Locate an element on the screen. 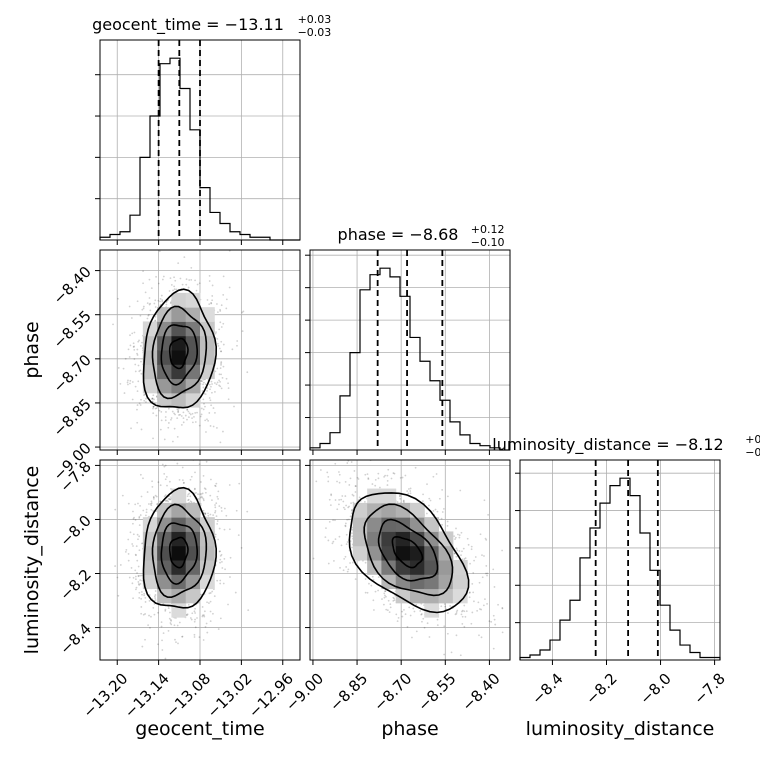 This screenshot has width=760, height=760. density-cell is located at coordinates (178, 300).